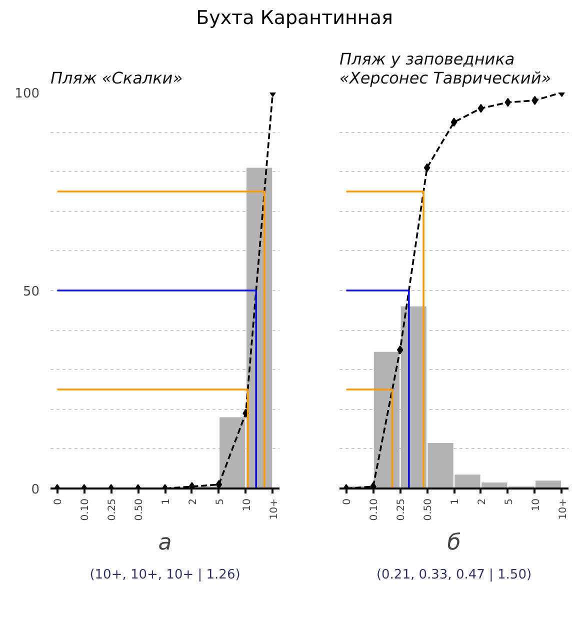 The height and width of the screenshot is (631, 579). Describe the element at coordinates (454, 543) in the screenshot. I see `x-axis-title: б` at that location.